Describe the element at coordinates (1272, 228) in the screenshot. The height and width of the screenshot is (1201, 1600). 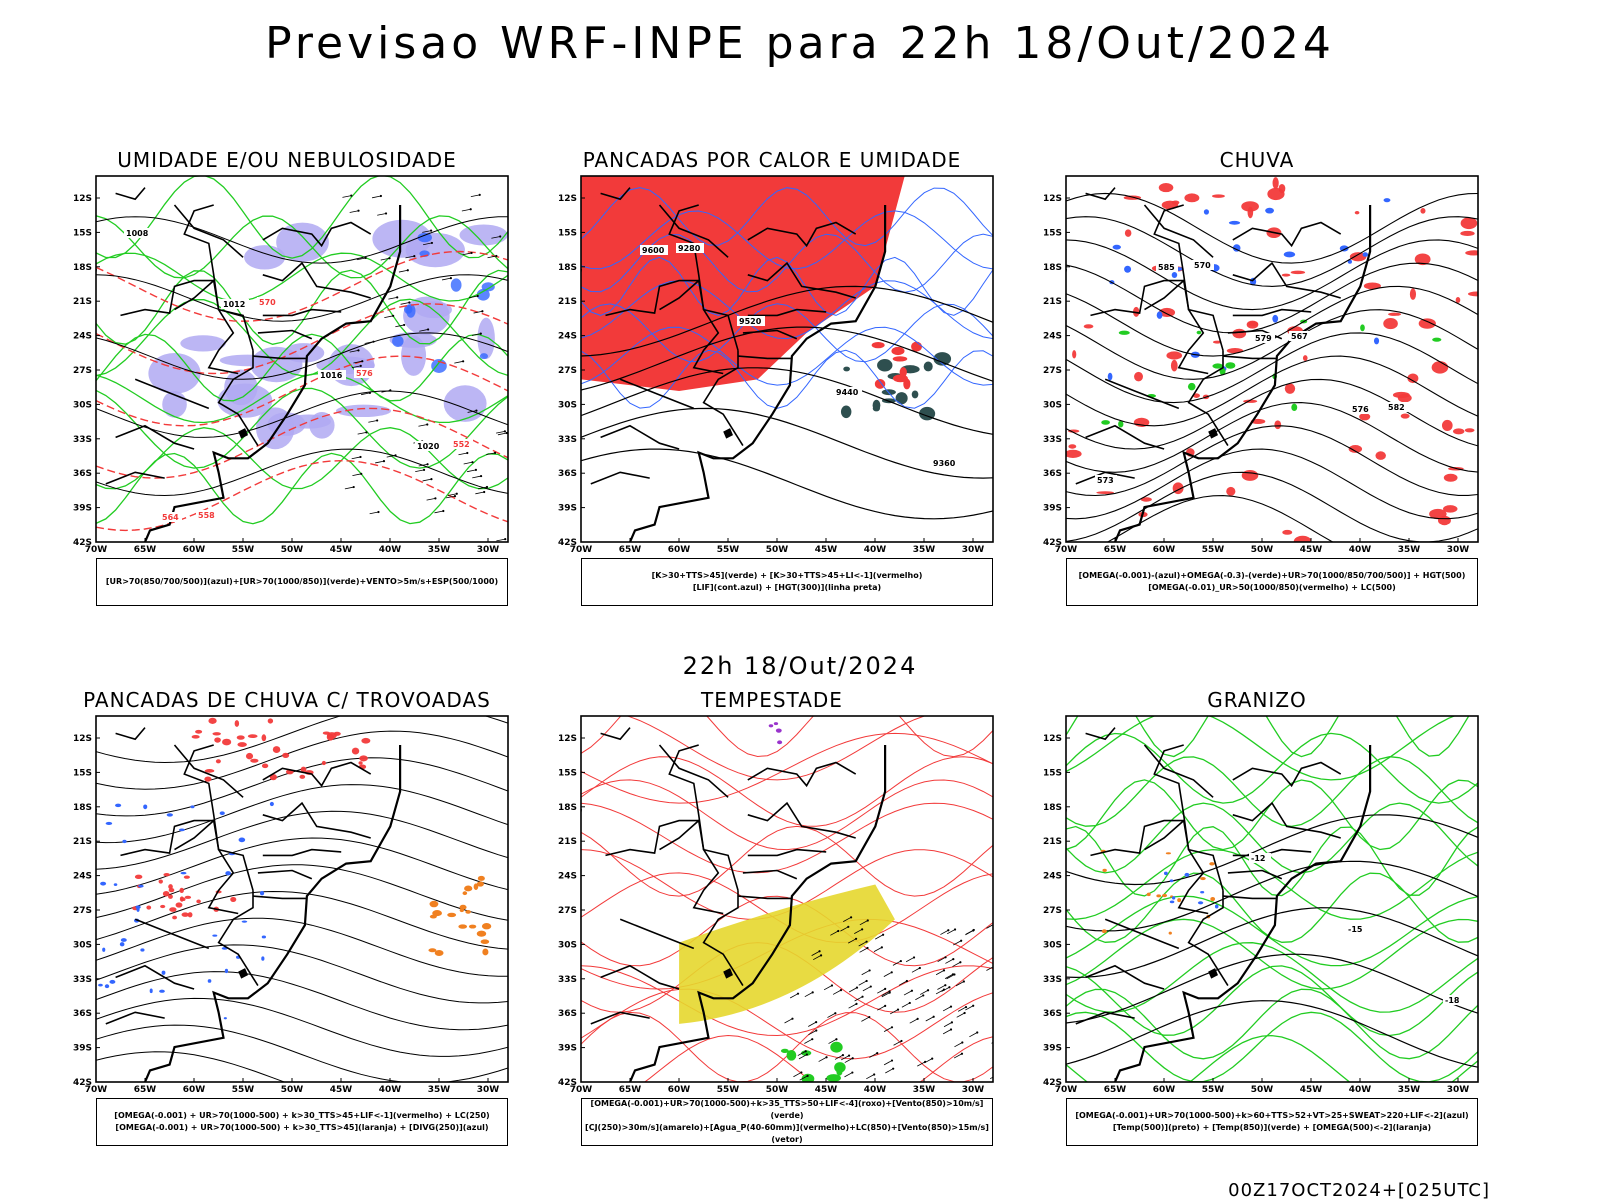
I see `hgt500-contour` at that location.